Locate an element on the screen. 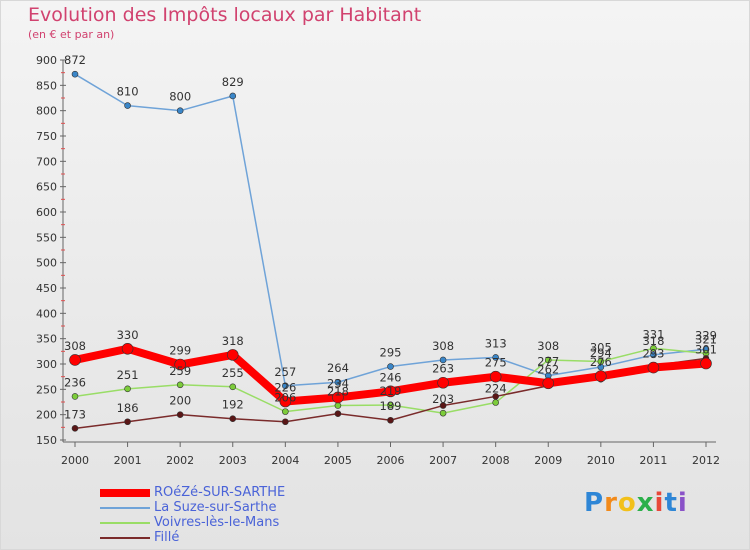 The height and width of the screenshot is (550, 750). legend-item: La Suze-sur-Sarthe is located at coordinates (188, 508).